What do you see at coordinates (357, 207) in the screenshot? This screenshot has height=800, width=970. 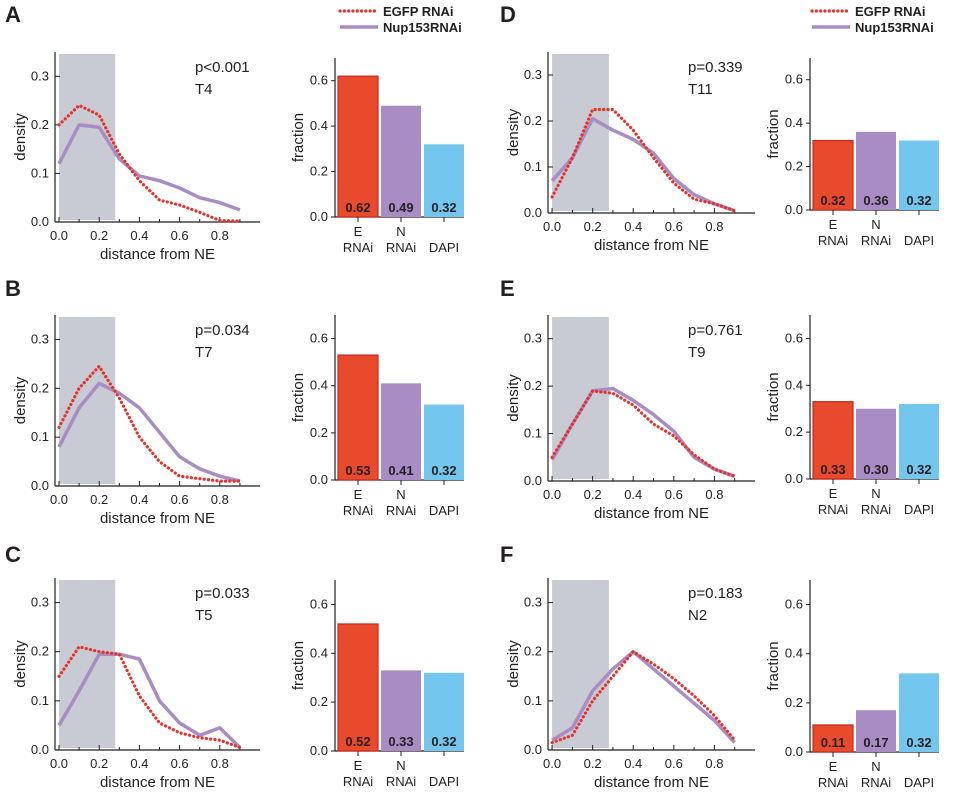 I see `bar-value-label: 0.62` at bounding box center [357, 207].